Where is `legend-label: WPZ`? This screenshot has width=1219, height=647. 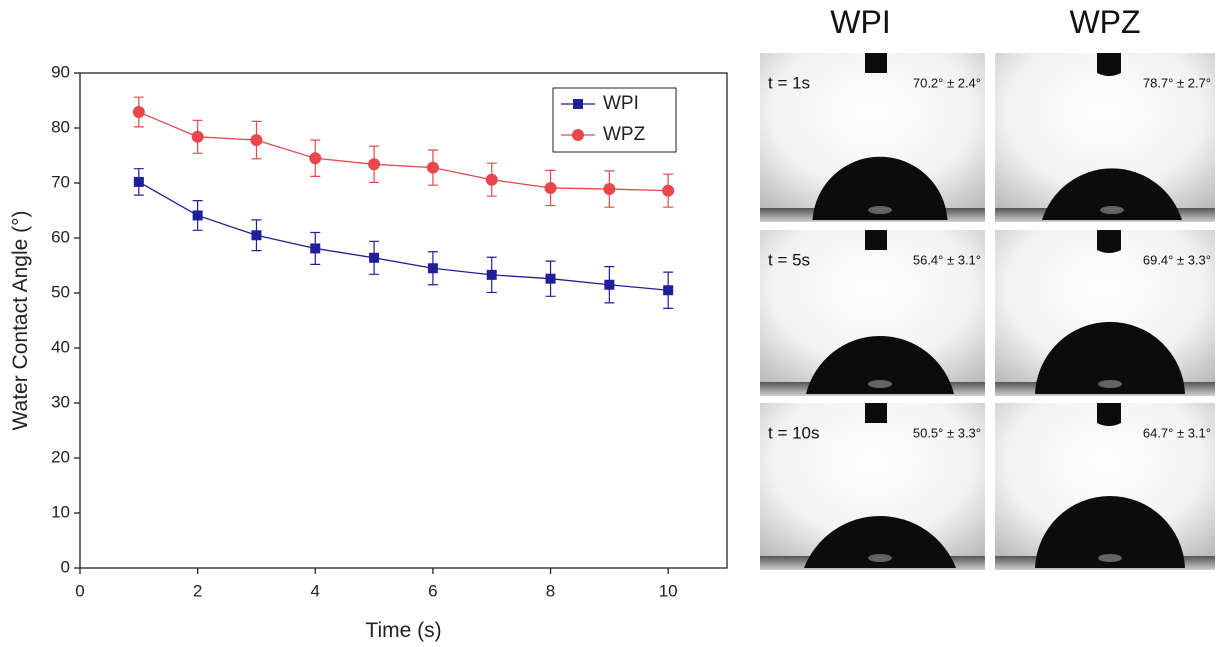 legend-label: WPZ is located at coordinates (624, 134).